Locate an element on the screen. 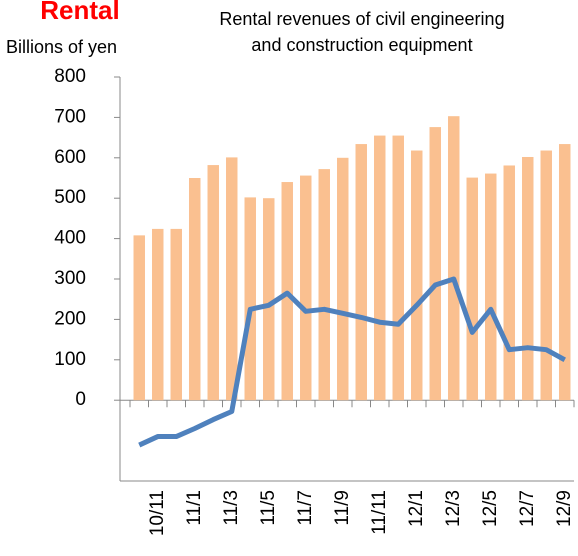  x-tick-label: 12/1 is located at coordinates (416, 508).